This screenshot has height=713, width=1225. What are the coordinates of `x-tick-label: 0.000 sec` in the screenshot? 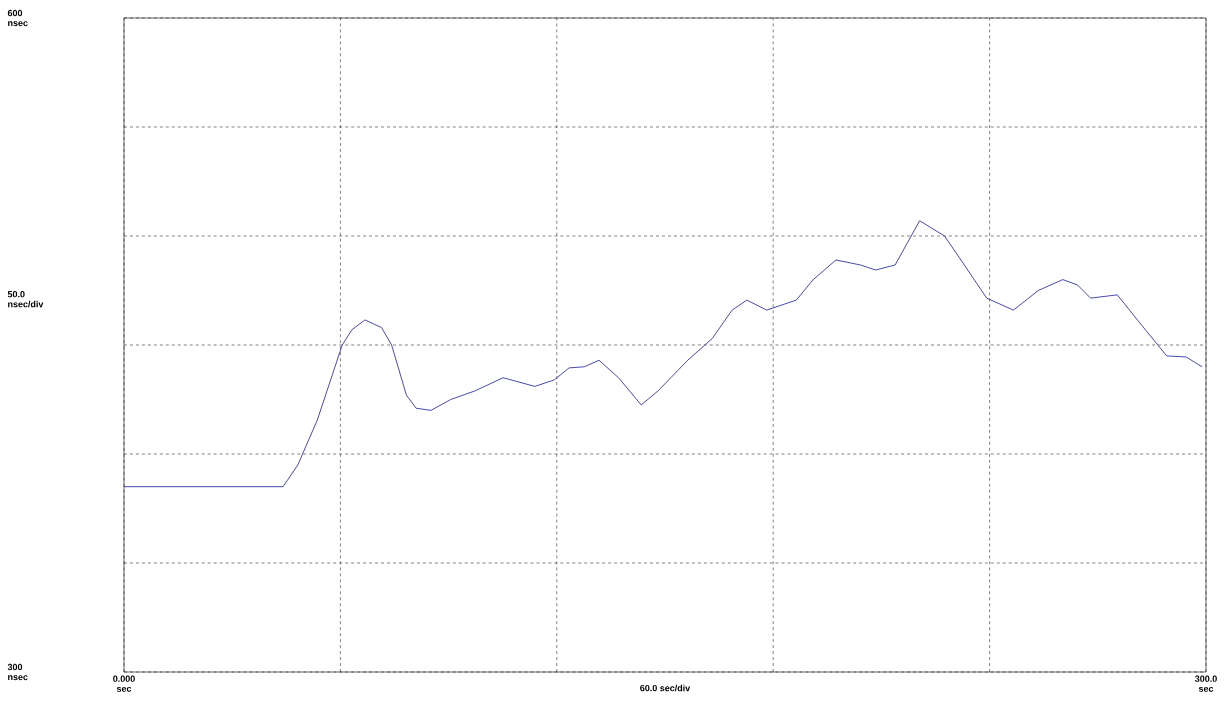 It's located at (124, 683).